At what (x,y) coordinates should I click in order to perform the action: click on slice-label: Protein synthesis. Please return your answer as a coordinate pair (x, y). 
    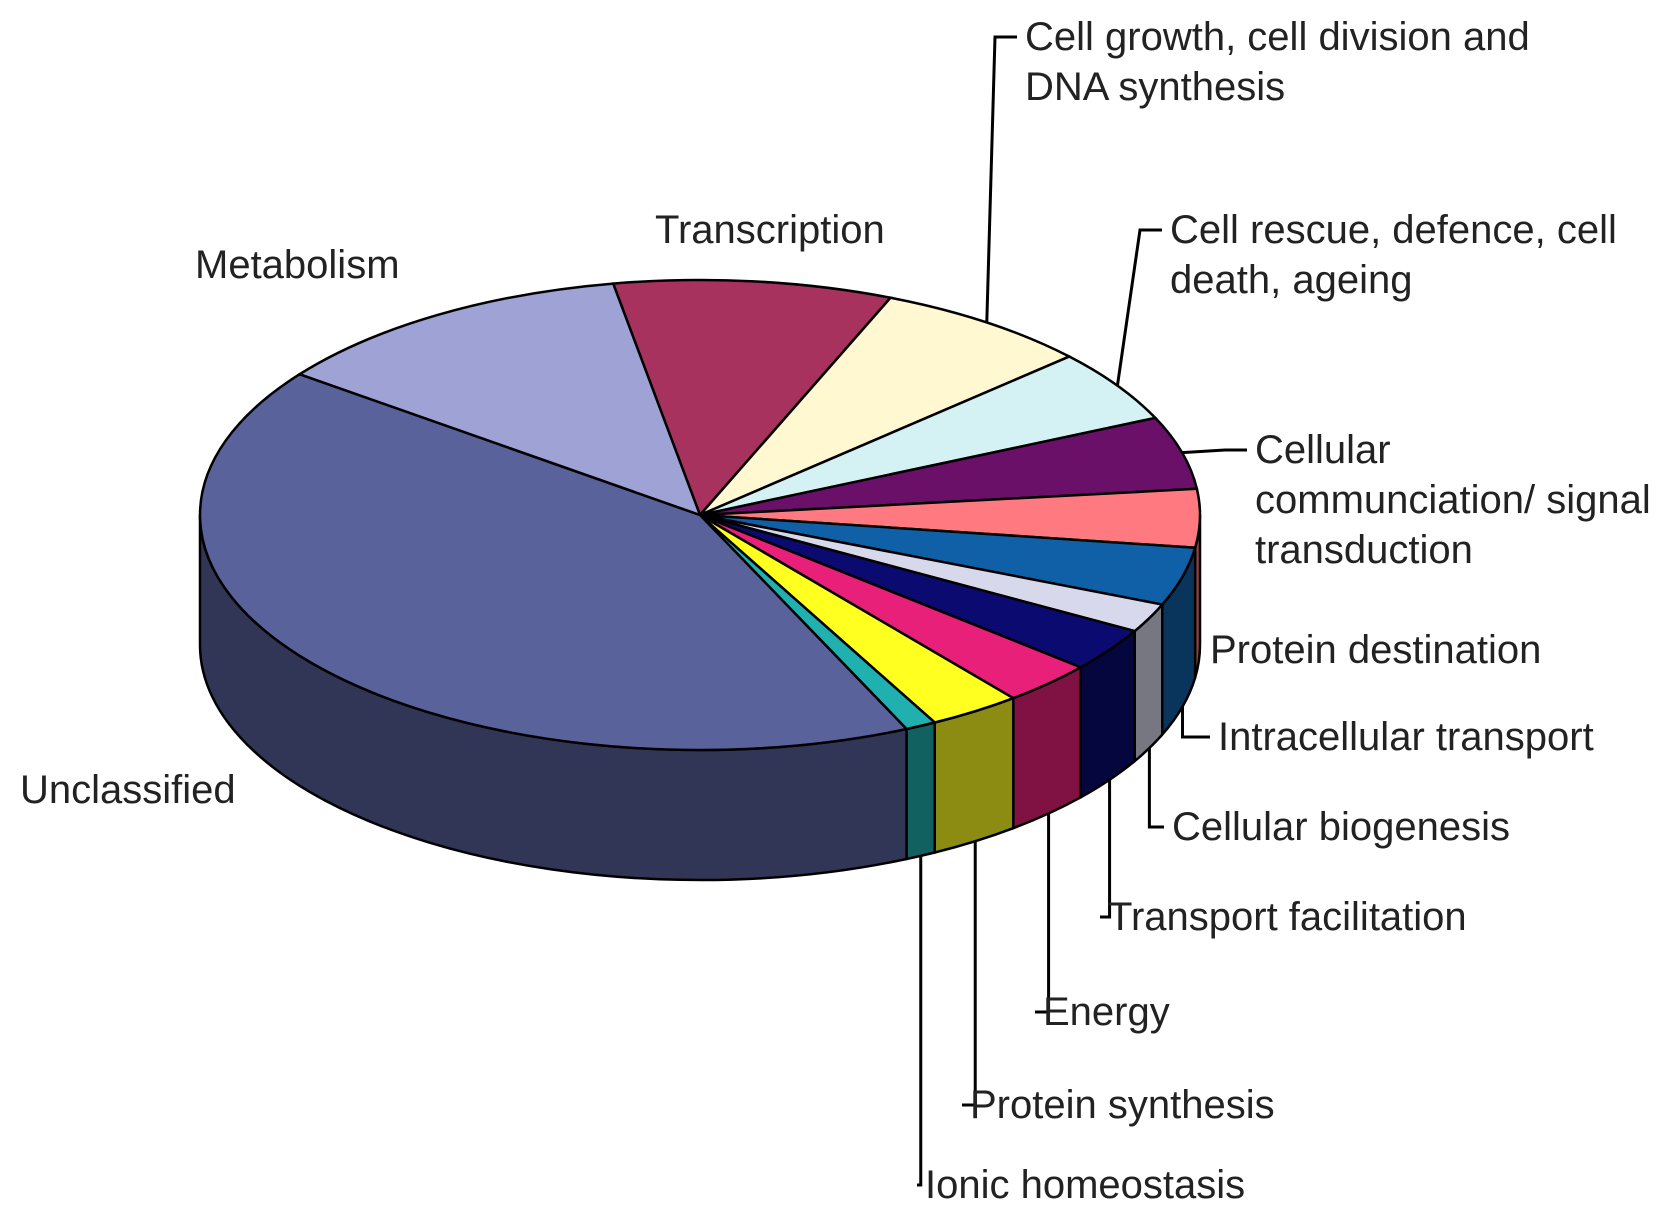
    Looking at the image, I should click on (1122, 1105).